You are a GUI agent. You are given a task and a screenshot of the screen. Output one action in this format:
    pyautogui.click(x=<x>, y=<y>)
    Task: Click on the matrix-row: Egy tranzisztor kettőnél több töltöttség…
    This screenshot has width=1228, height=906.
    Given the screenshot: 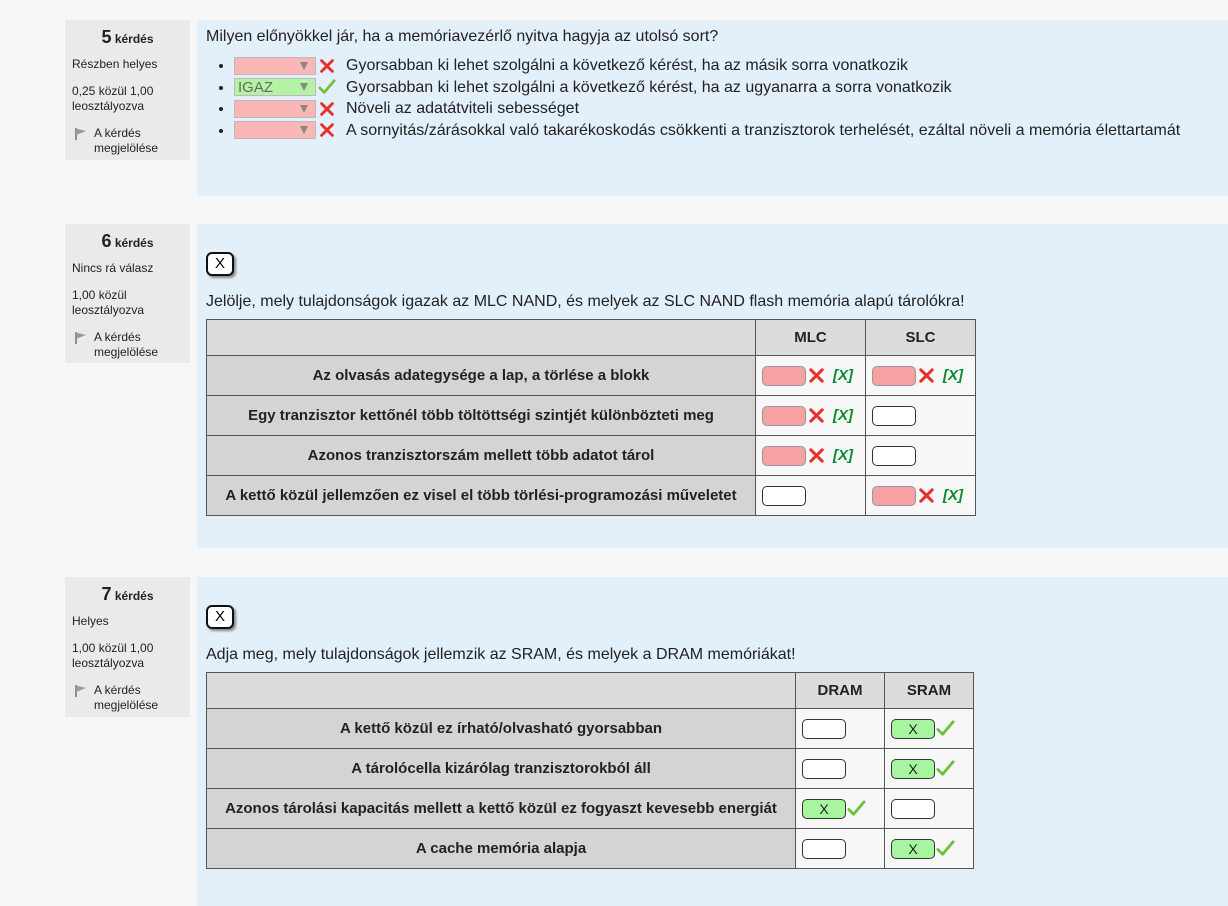 What is the action you would take?
    pyautogui.click(x=591, y=415)
    